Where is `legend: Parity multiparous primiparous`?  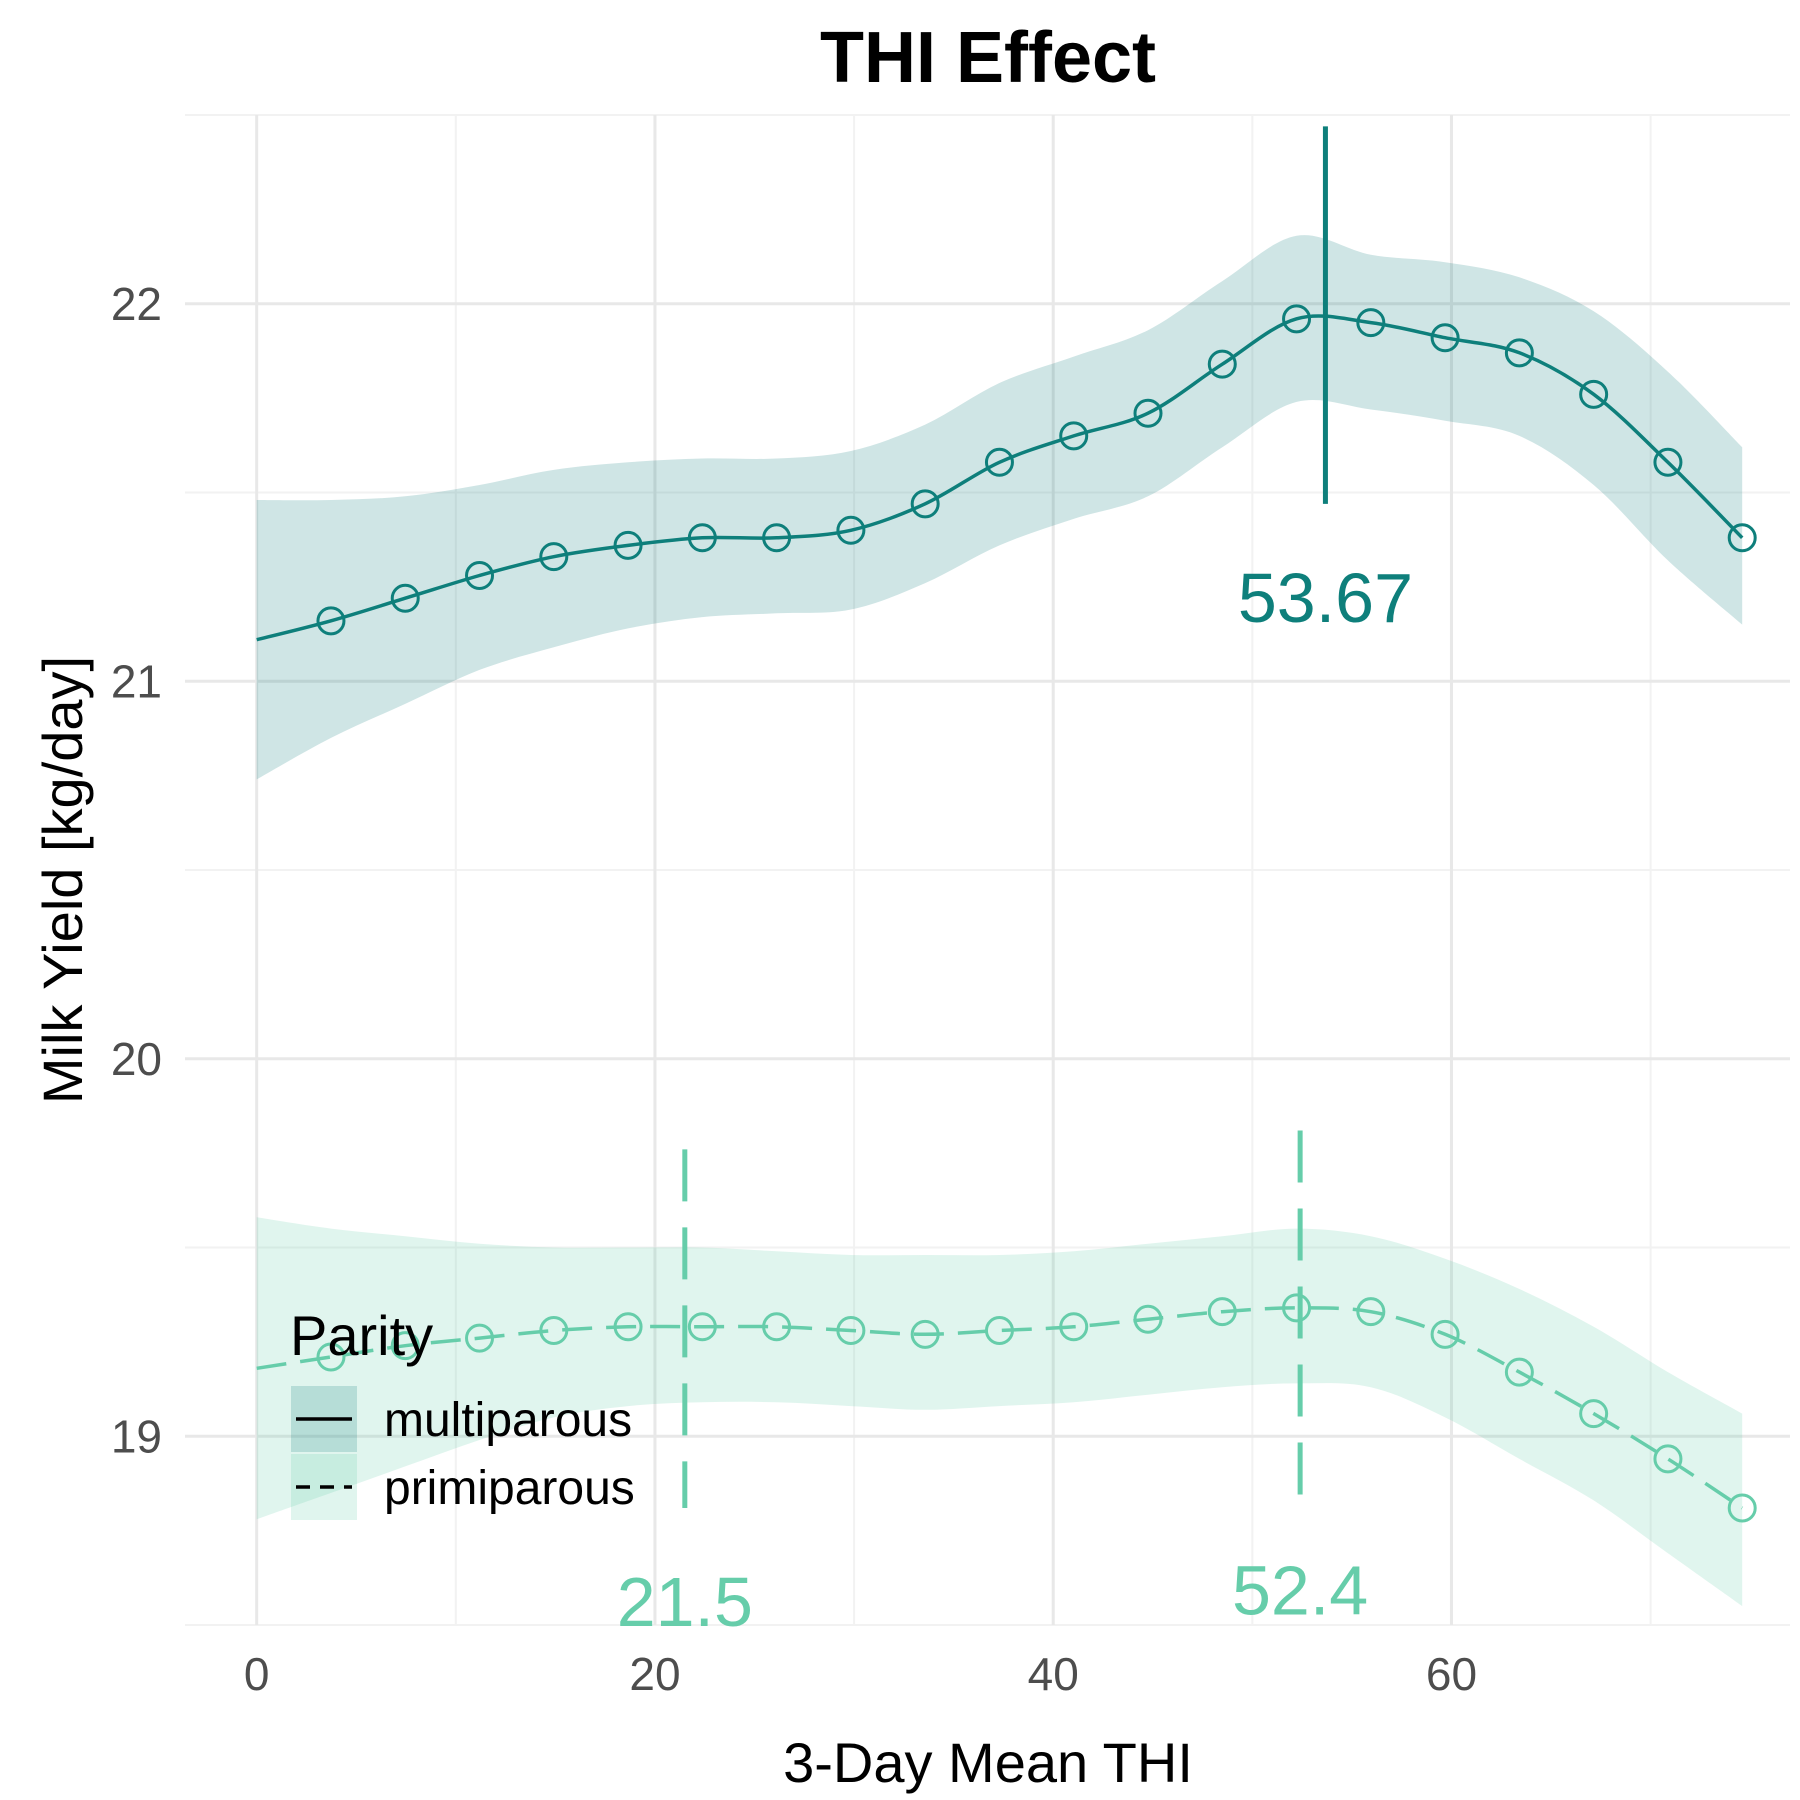
legend: Parity multiparous primiparous is located at coordinates (462, 1412).